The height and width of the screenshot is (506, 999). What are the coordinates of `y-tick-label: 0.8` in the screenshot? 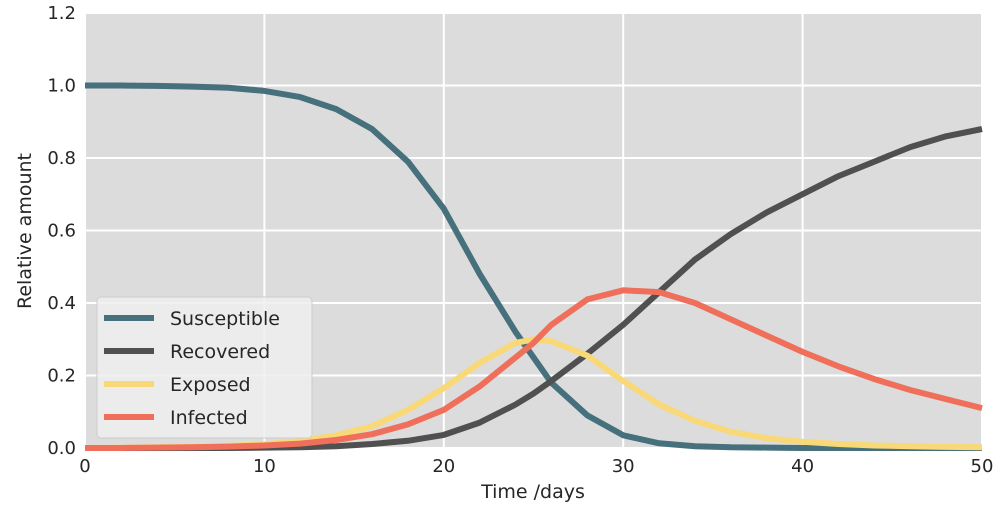 It's located at (61, 158).